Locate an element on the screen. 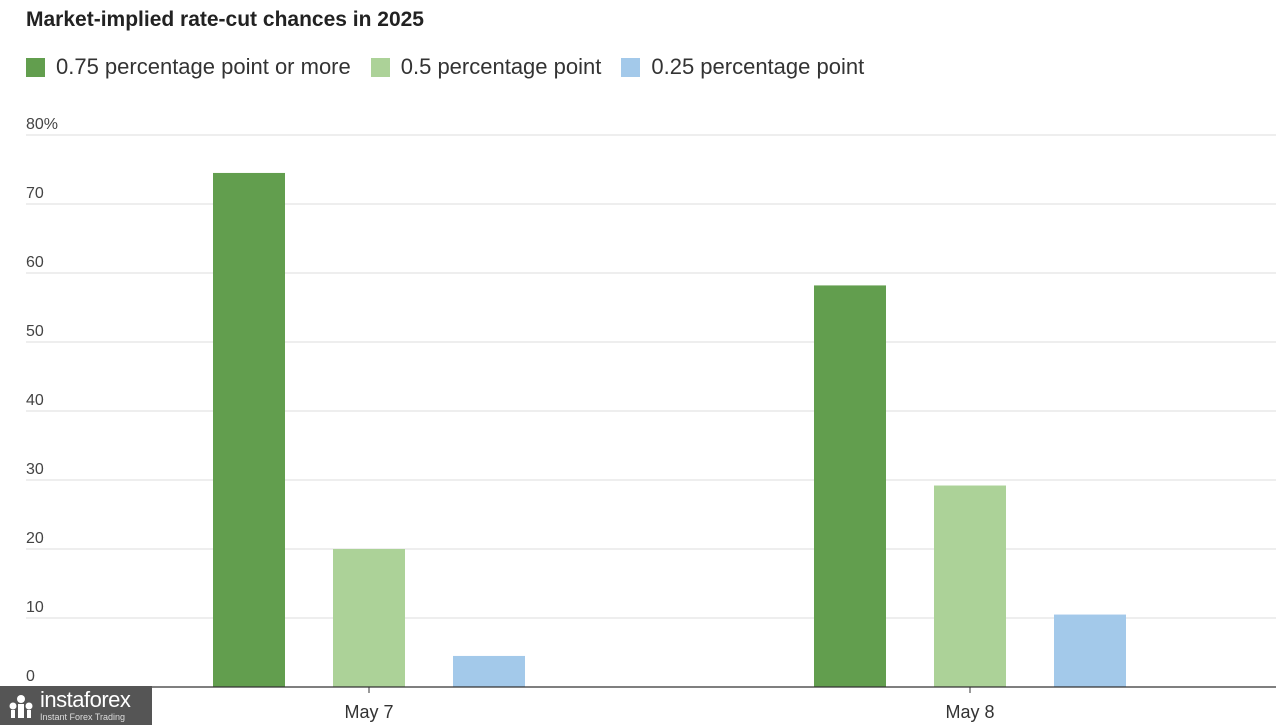 The height and width of the screenshot is (725, 1280). y-tick-label: 30 is located at coordinates (35, 469).